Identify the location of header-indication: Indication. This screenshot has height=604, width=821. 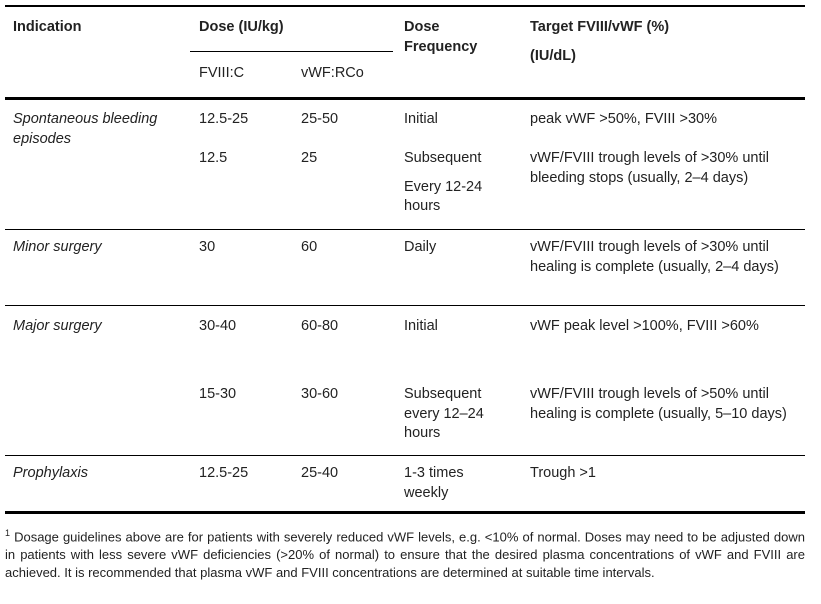
(47, 27).